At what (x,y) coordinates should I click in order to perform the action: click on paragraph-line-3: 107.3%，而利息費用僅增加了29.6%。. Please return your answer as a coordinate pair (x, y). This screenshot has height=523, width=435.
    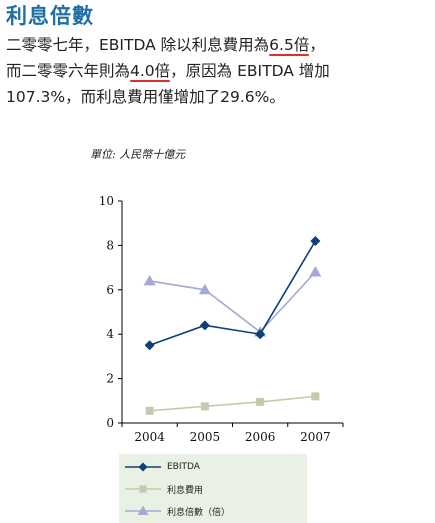
    Looking at the image, I should click on (145, 97).